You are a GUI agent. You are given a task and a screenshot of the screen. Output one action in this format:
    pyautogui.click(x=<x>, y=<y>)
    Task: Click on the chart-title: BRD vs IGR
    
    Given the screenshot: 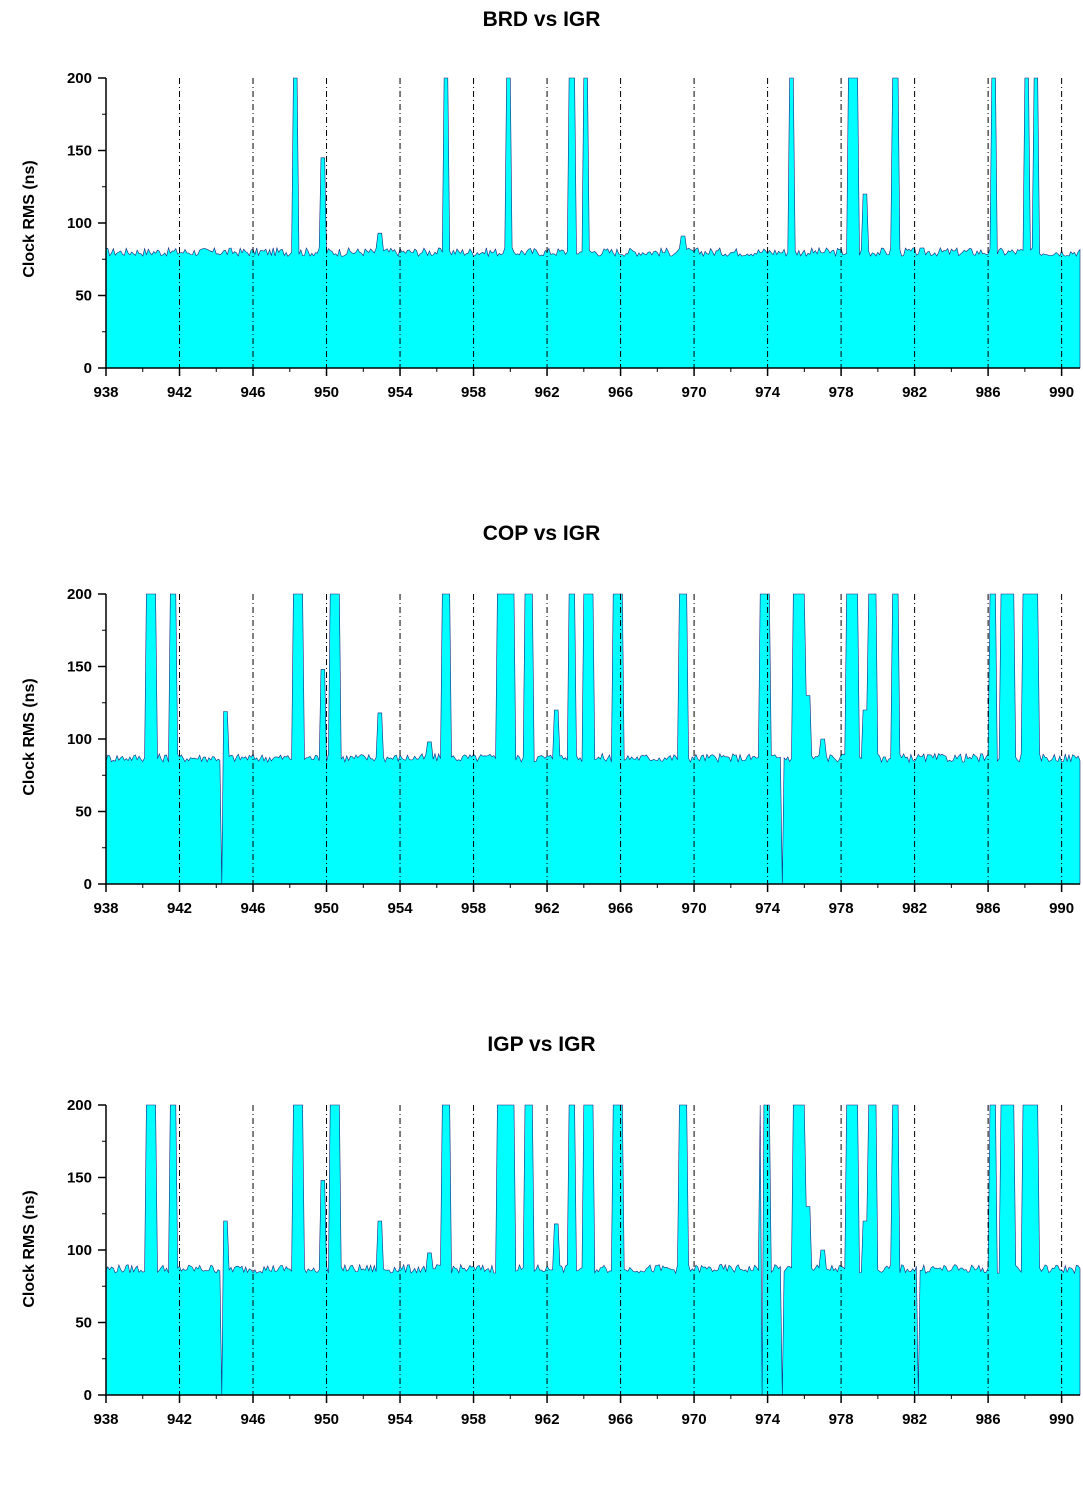 What is the action you would take?
    pyautogui.click(x=541, y=19)
    